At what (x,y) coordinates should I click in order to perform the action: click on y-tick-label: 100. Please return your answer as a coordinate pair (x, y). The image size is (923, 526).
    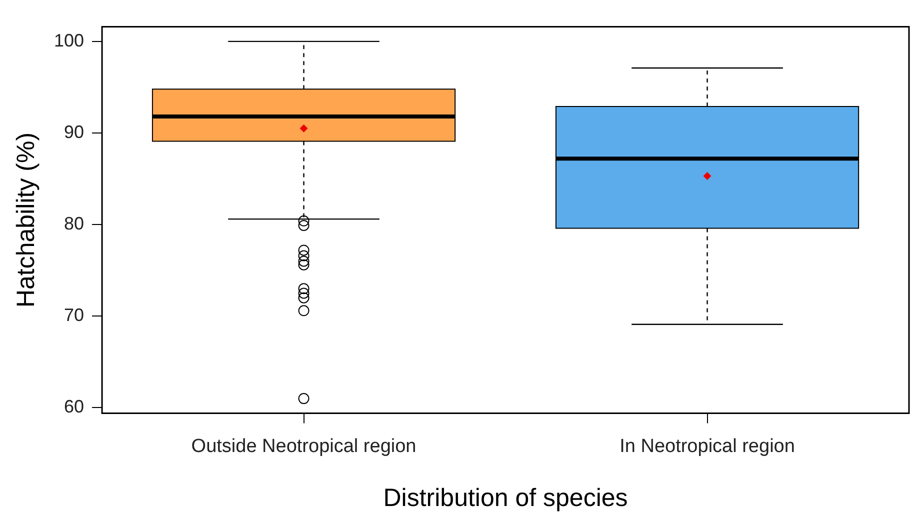
    Looking at the image, I should click on (69, 40).